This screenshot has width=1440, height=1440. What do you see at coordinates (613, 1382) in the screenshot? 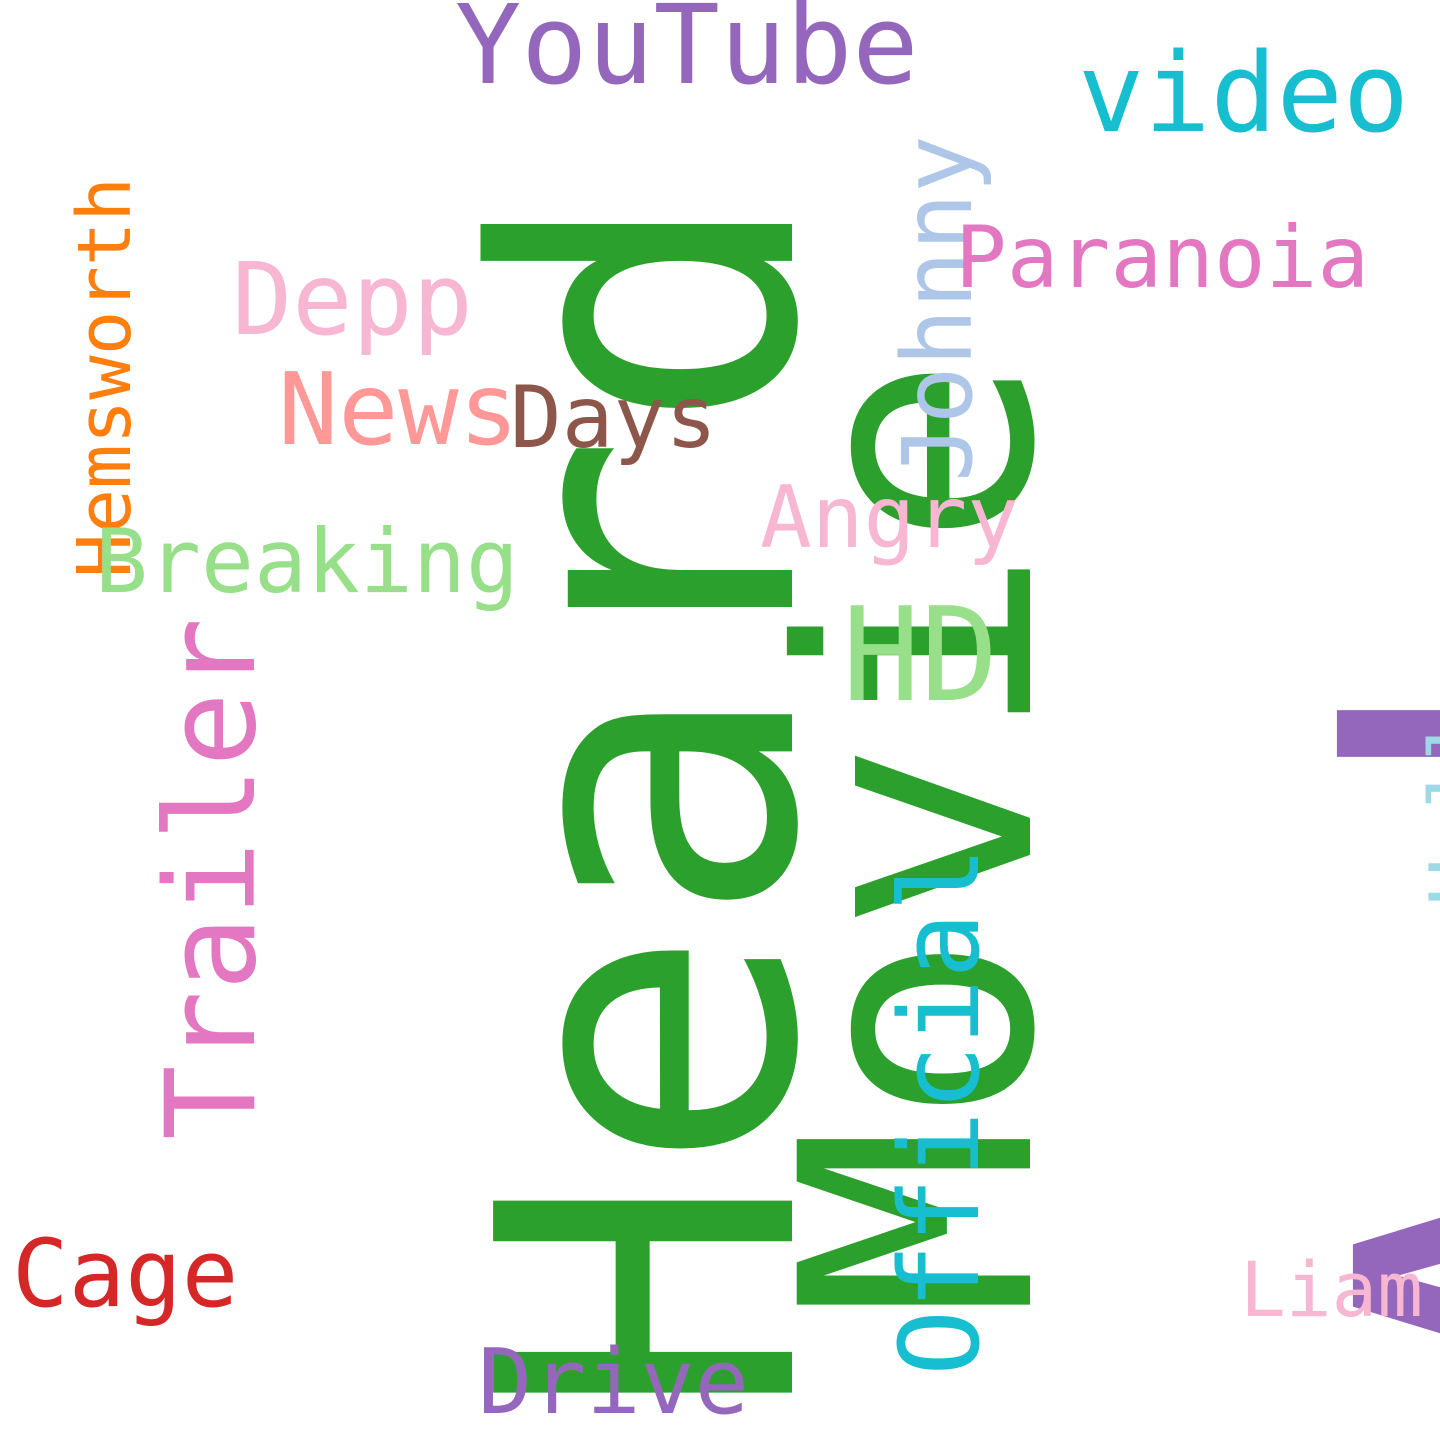
I see `word-drive: Drive` at bounding box center [613, 1382].